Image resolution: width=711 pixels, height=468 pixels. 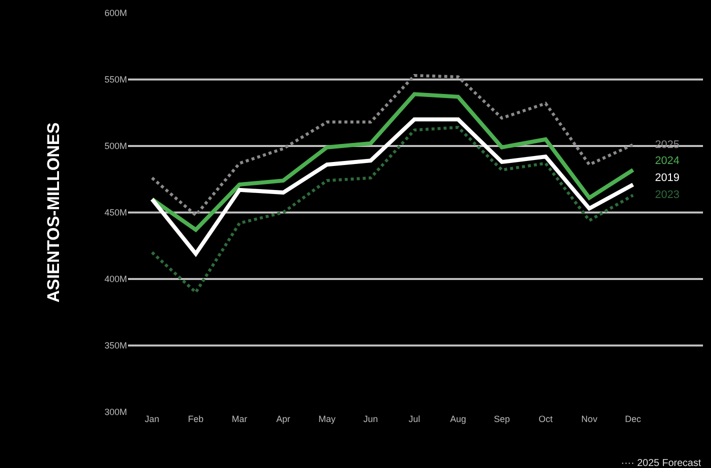 I want to click on x-tick-label: Apr, so click(x=283, y=419).